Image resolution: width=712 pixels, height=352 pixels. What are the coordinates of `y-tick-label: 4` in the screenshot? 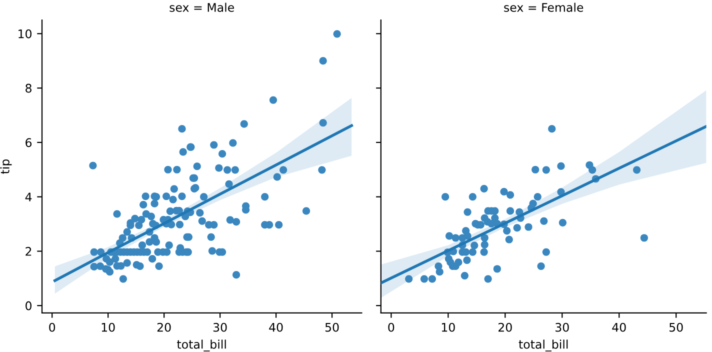 It's located at (28, 197).